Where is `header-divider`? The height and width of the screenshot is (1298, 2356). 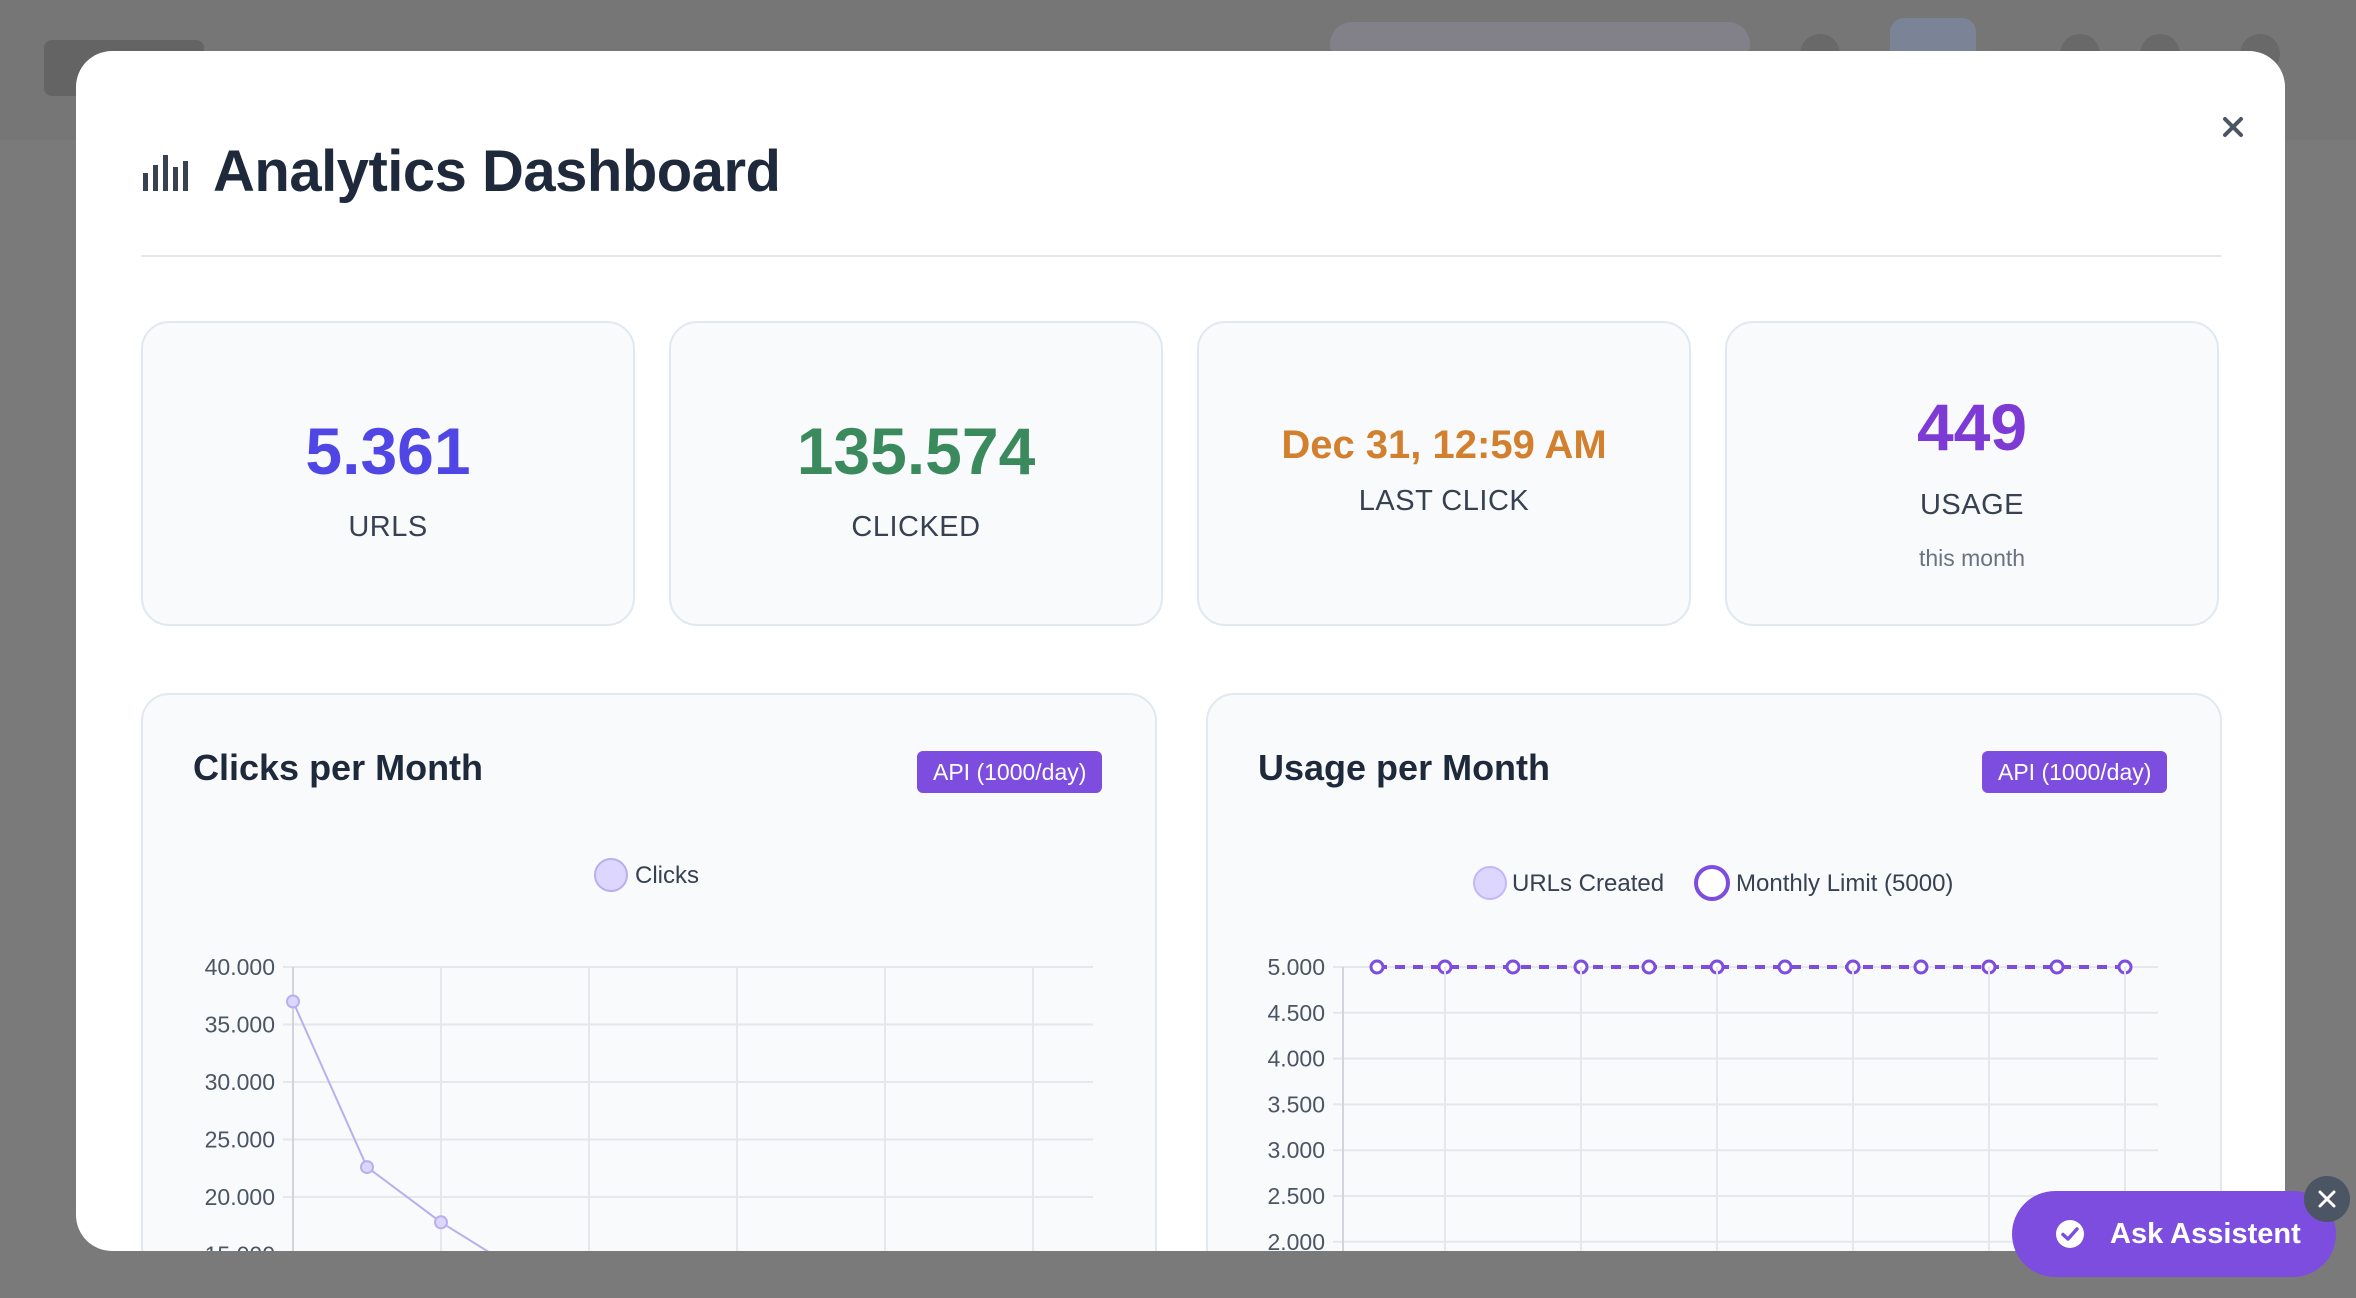
header-divider is located at coordinates (1181, 256).